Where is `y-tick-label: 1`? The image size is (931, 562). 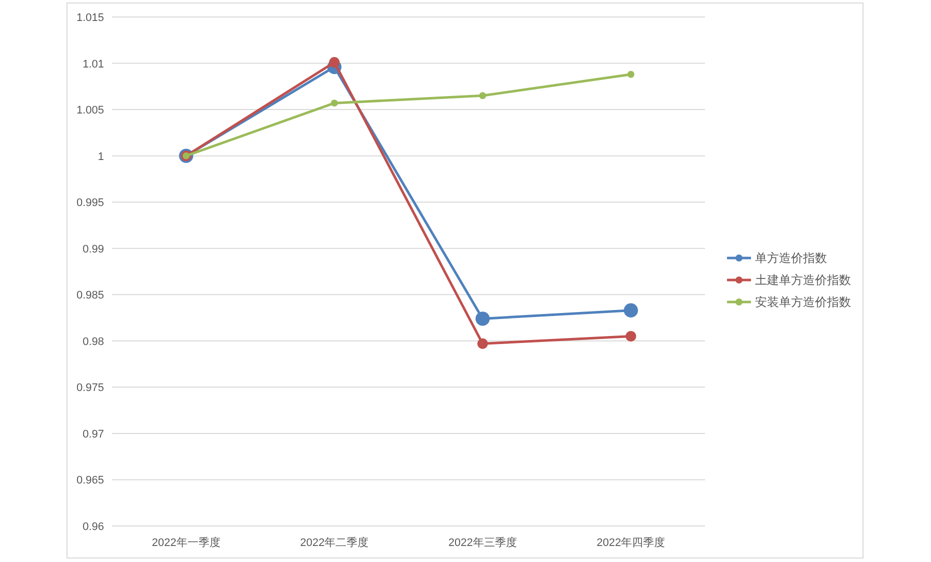 y-tick-label: 1 is located at coordinates (101, 156).